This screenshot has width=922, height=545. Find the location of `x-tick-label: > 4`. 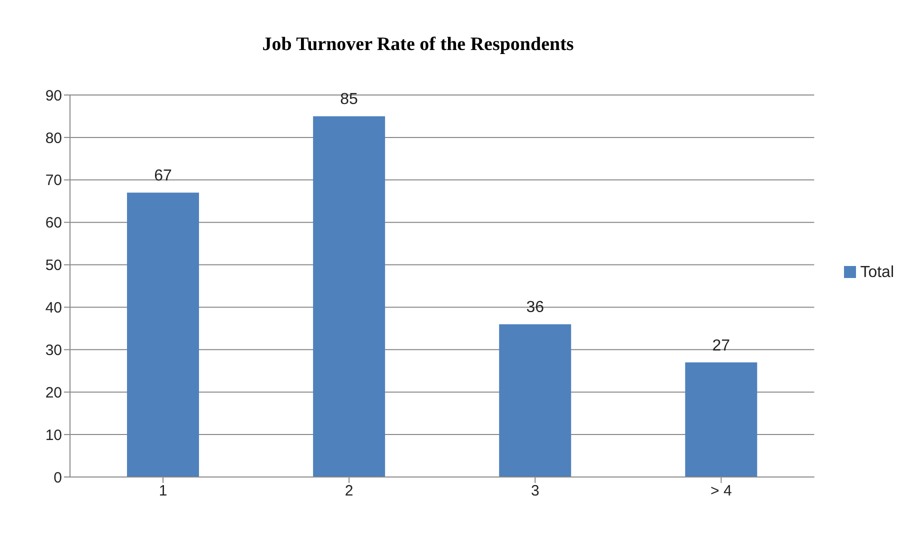

x-tick-label: > 4 is located at coordinates (721, 491).